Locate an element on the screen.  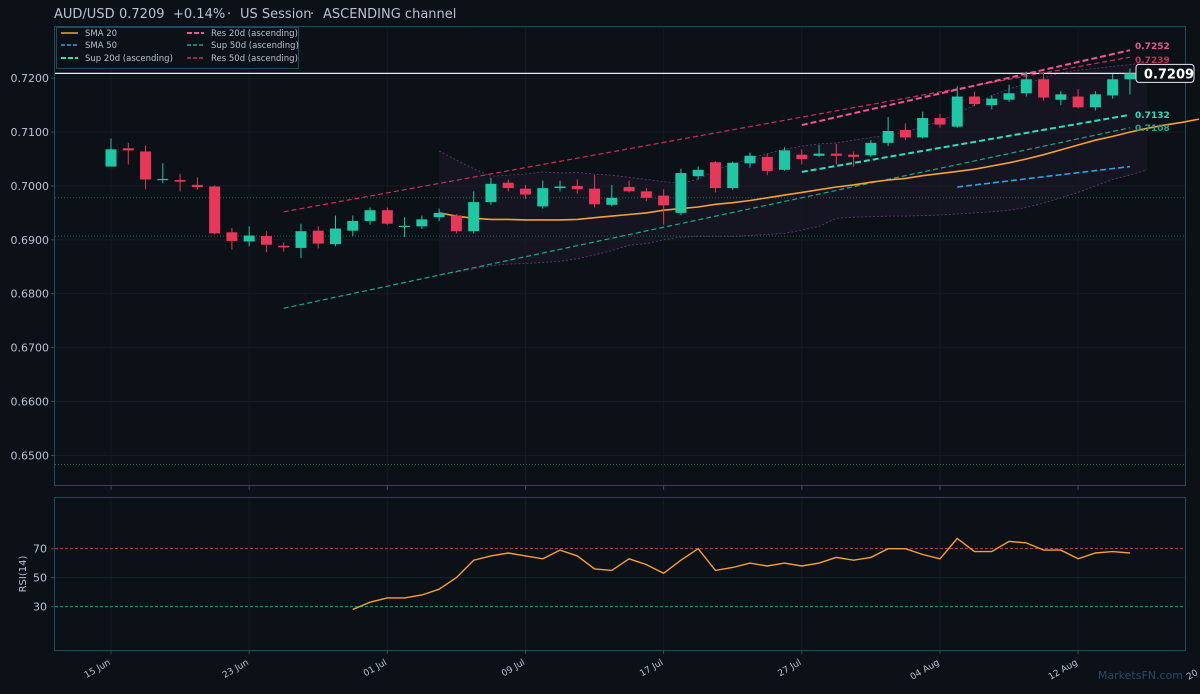
header-channel: ASCENDING channel is located at coordinates (389, 14).